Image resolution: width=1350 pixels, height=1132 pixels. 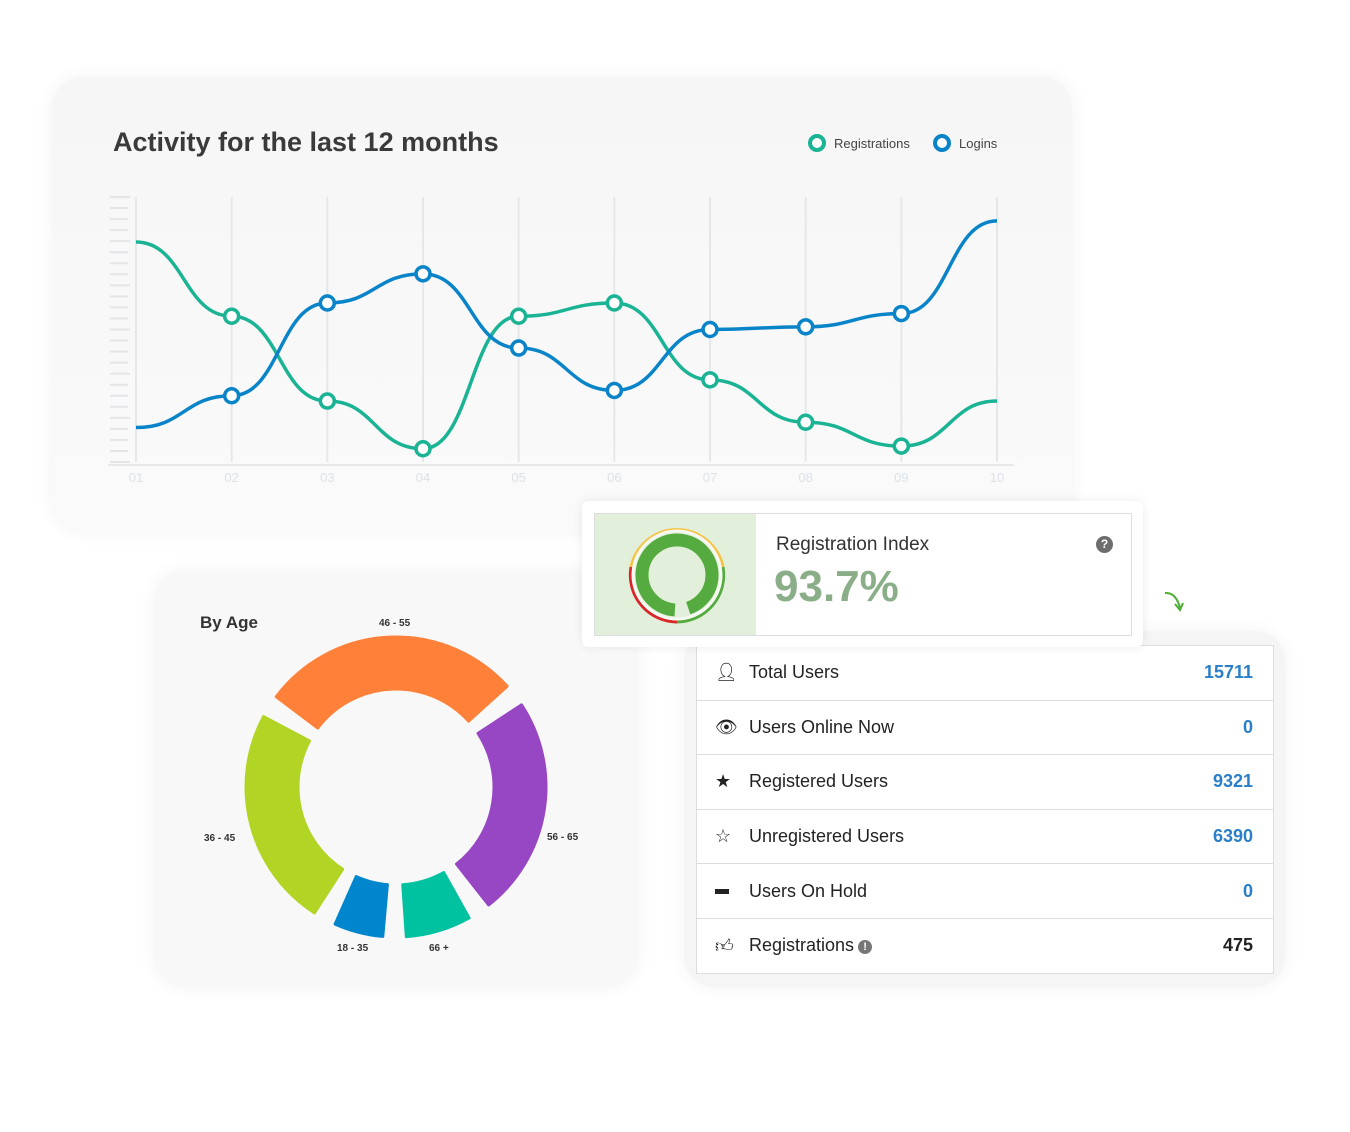 What do you see at coordinates (1104, 544) in the screenshot?
I see `help-icon: ?` at bounding box center [1104, 544].